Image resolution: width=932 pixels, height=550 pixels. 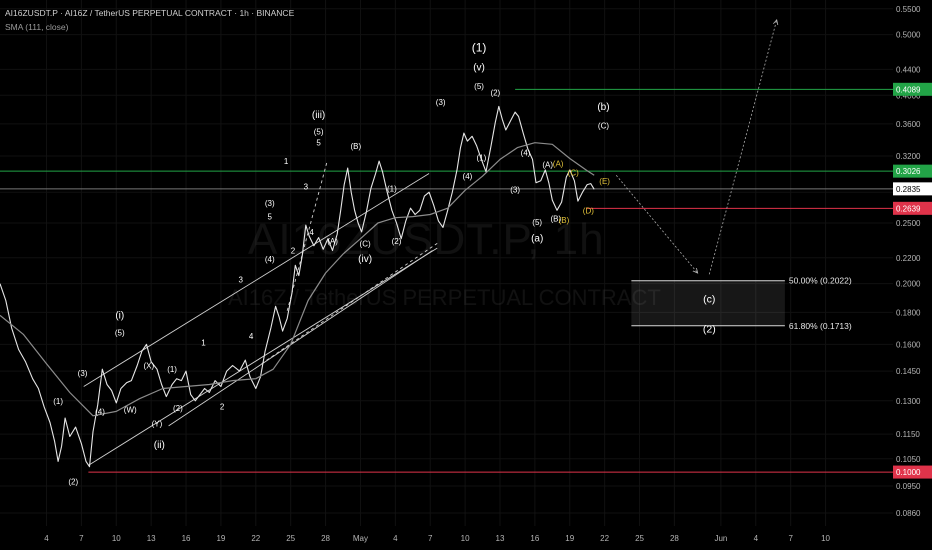 I want to click on price-tick-label: 0.1150, so click(x=908, y=434).